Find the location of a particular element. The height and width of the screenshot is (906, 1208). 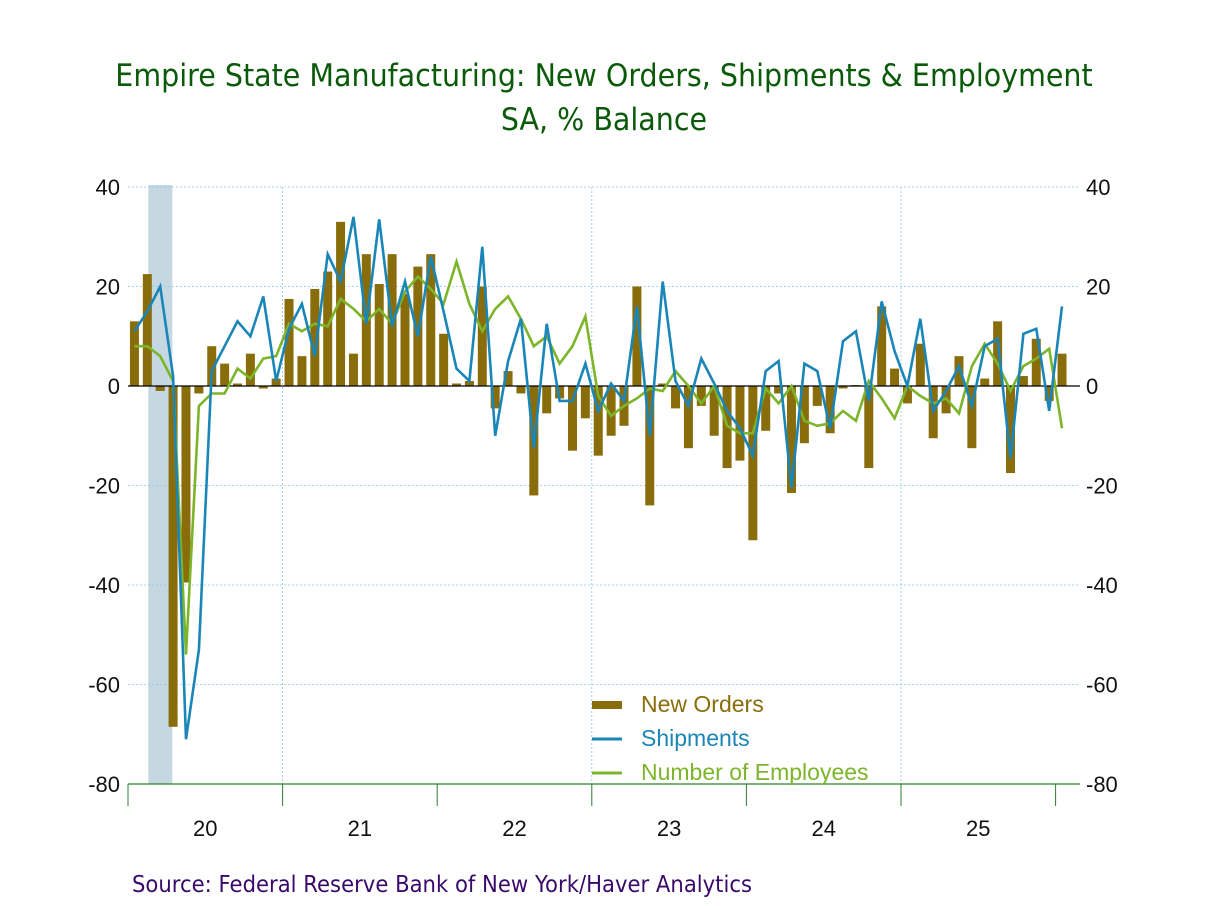

x-tick-label: 22 is located at coordinates (514, 828).